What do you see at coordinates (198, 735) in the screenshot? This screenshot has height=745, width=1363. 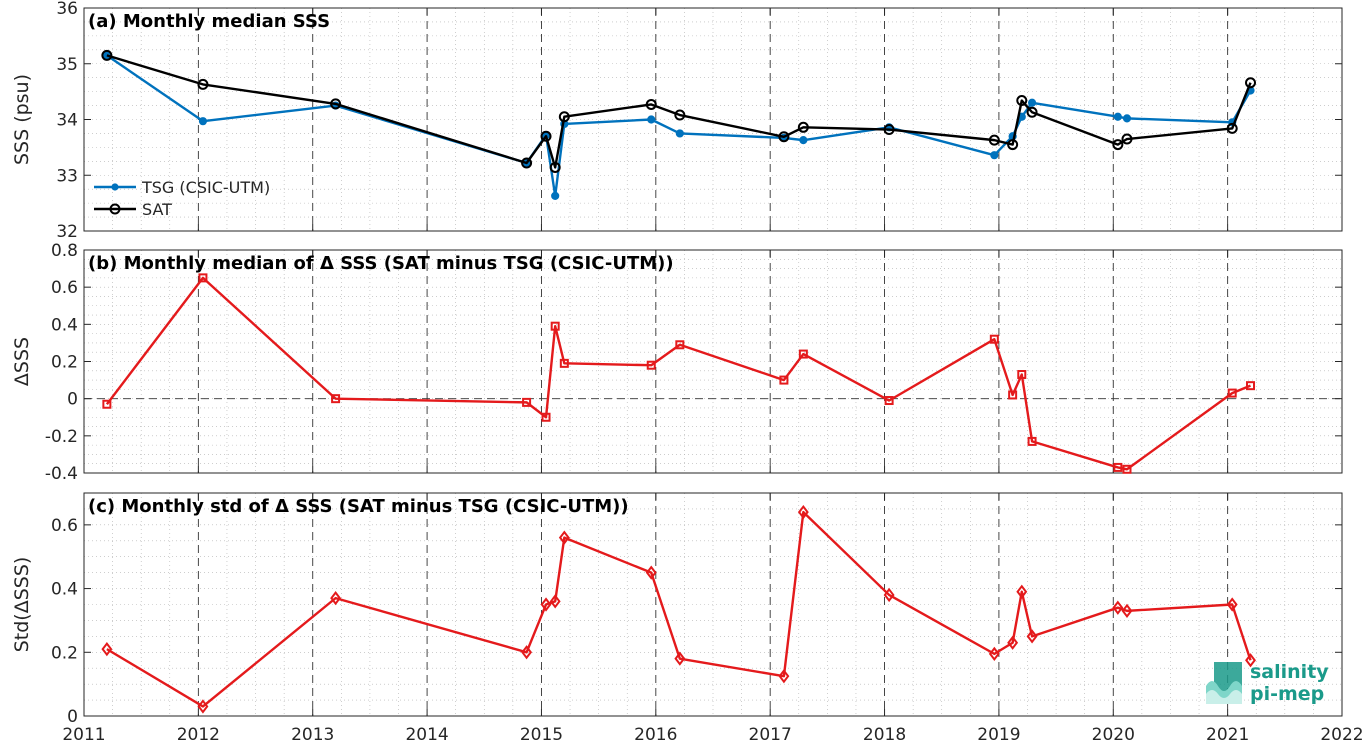 I see `x-tick-label: 2012` at bounding box center [198, 735].